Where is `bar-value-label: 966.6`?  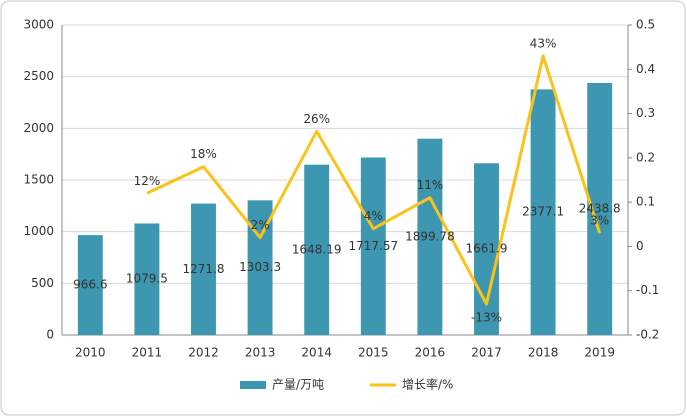 bar-value-label: 966.6 is located at coordinates (90, 285).